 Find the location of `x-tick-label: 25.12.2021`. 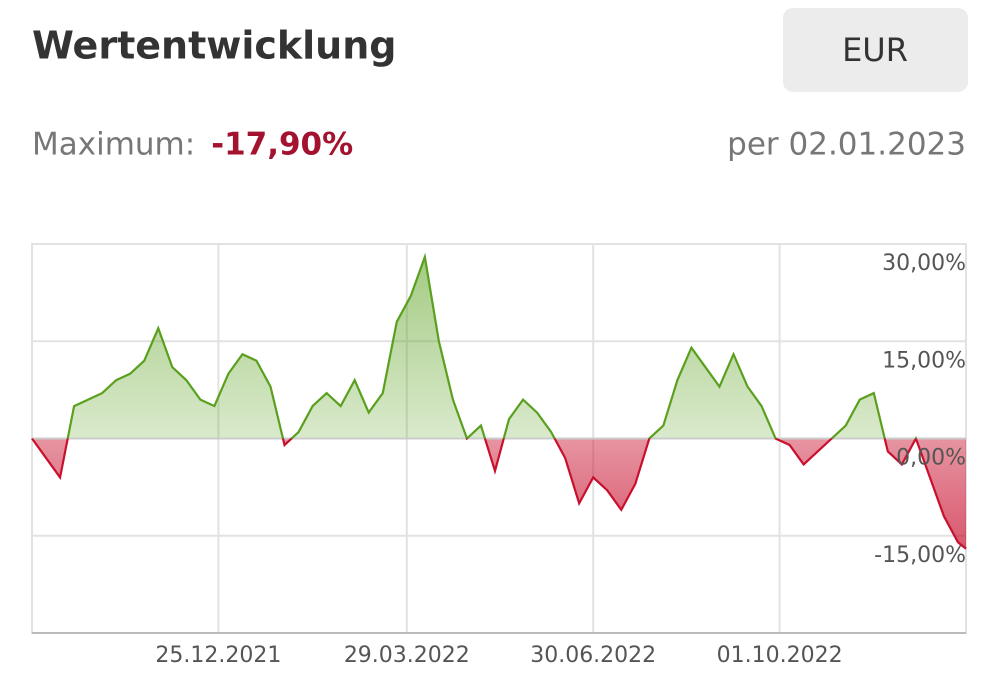

x-tick-label: 25.12.2021 is located at coordinates (218, 655).